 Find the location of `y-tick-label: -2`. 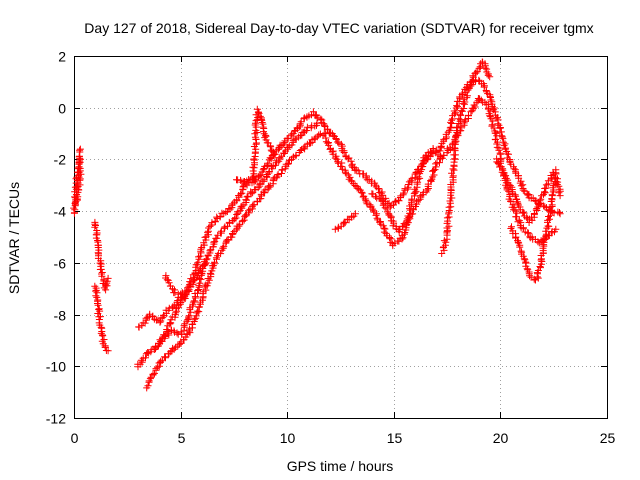

y-tick-label: -2 is located at coordinates (60, 160).